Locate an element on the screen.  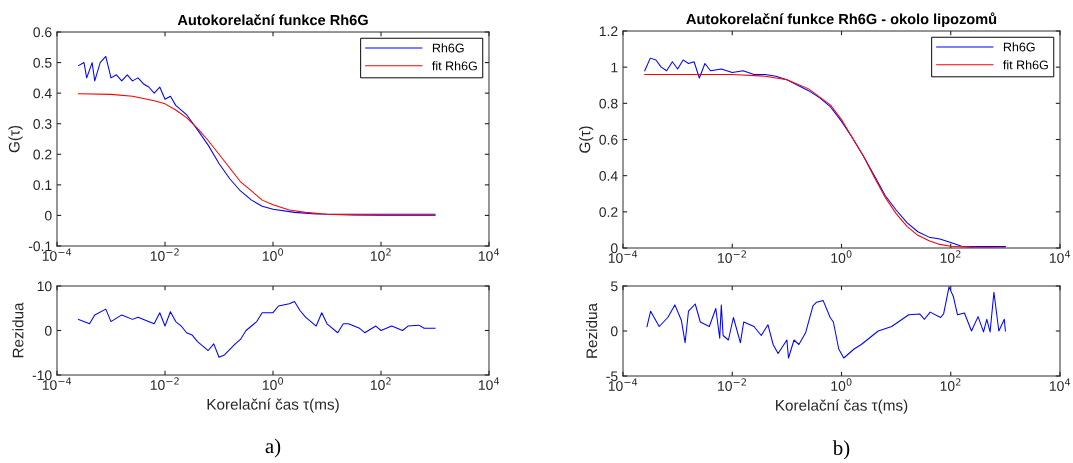
y-tick-label: 10 is located at coordinates (44, 286).